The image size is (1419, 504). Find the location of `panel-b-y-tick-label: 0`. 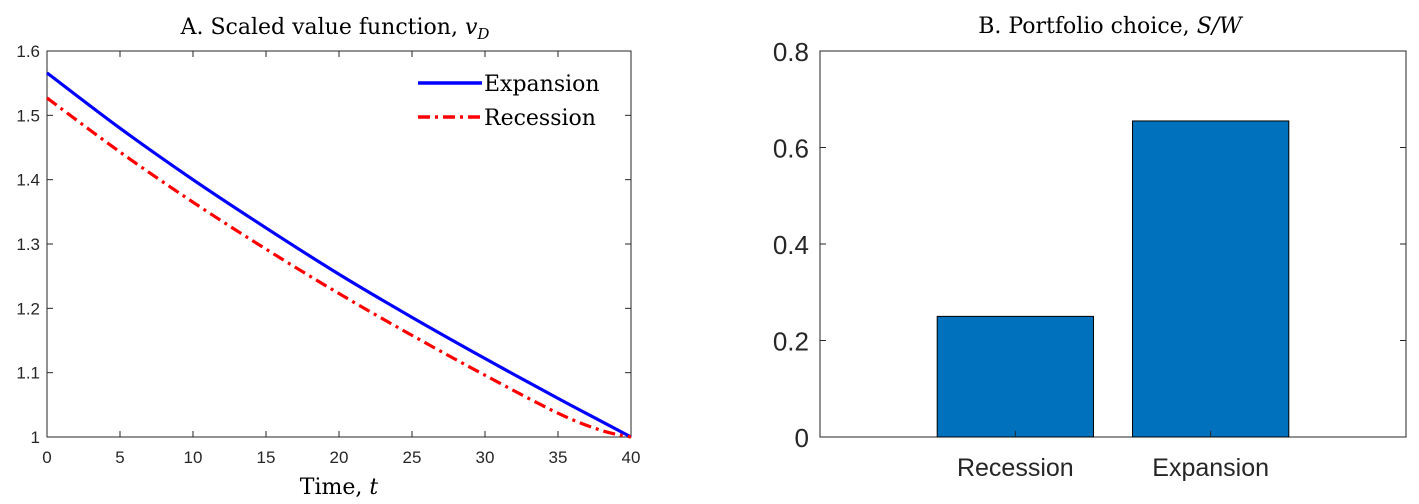

panel-b-y-tick-label: 0 is located at coordinates (802, 438).